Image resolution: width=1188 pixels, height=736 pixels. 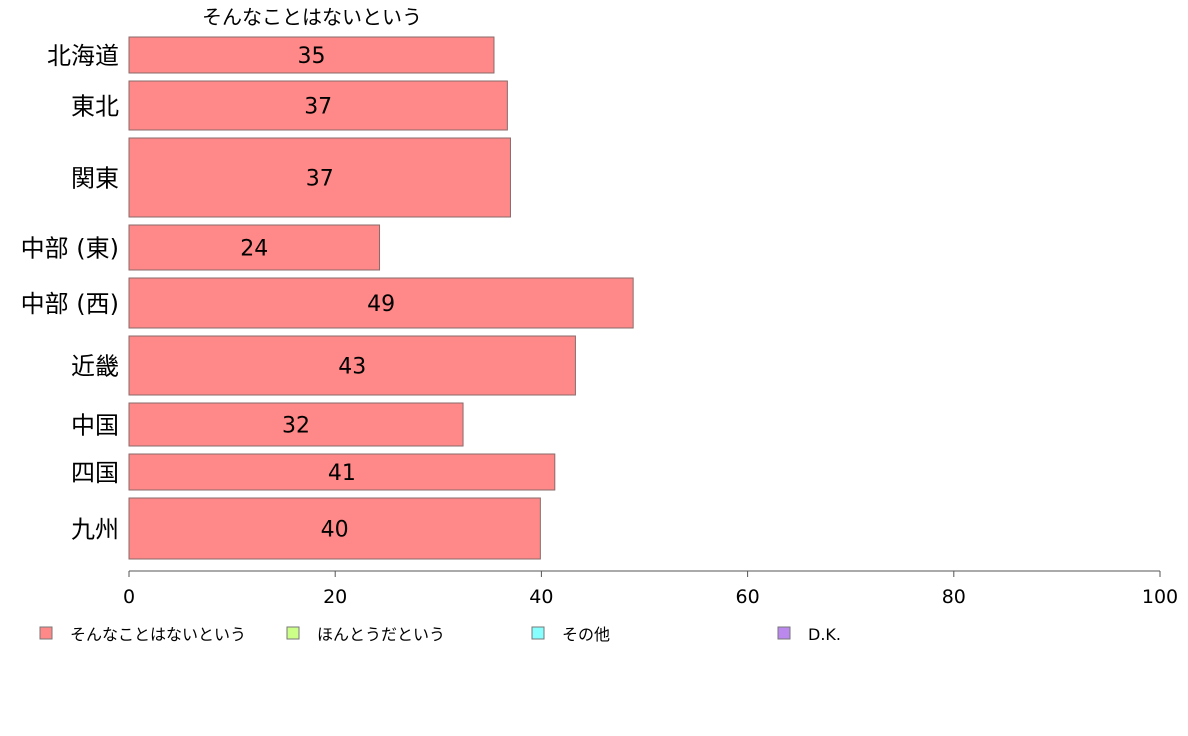 What do you see at coordinates (70, 304) in the screenshot?
I see `category-label: 中部 (西)` at bounding box center [70, 304].